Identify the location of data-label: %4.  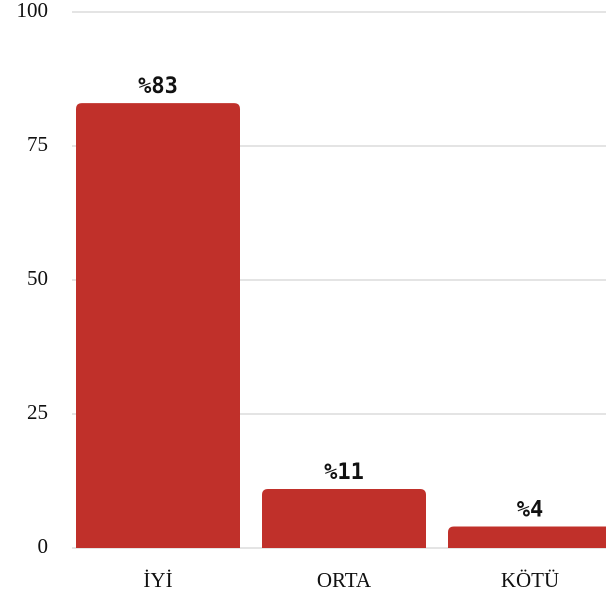
(530, 510).